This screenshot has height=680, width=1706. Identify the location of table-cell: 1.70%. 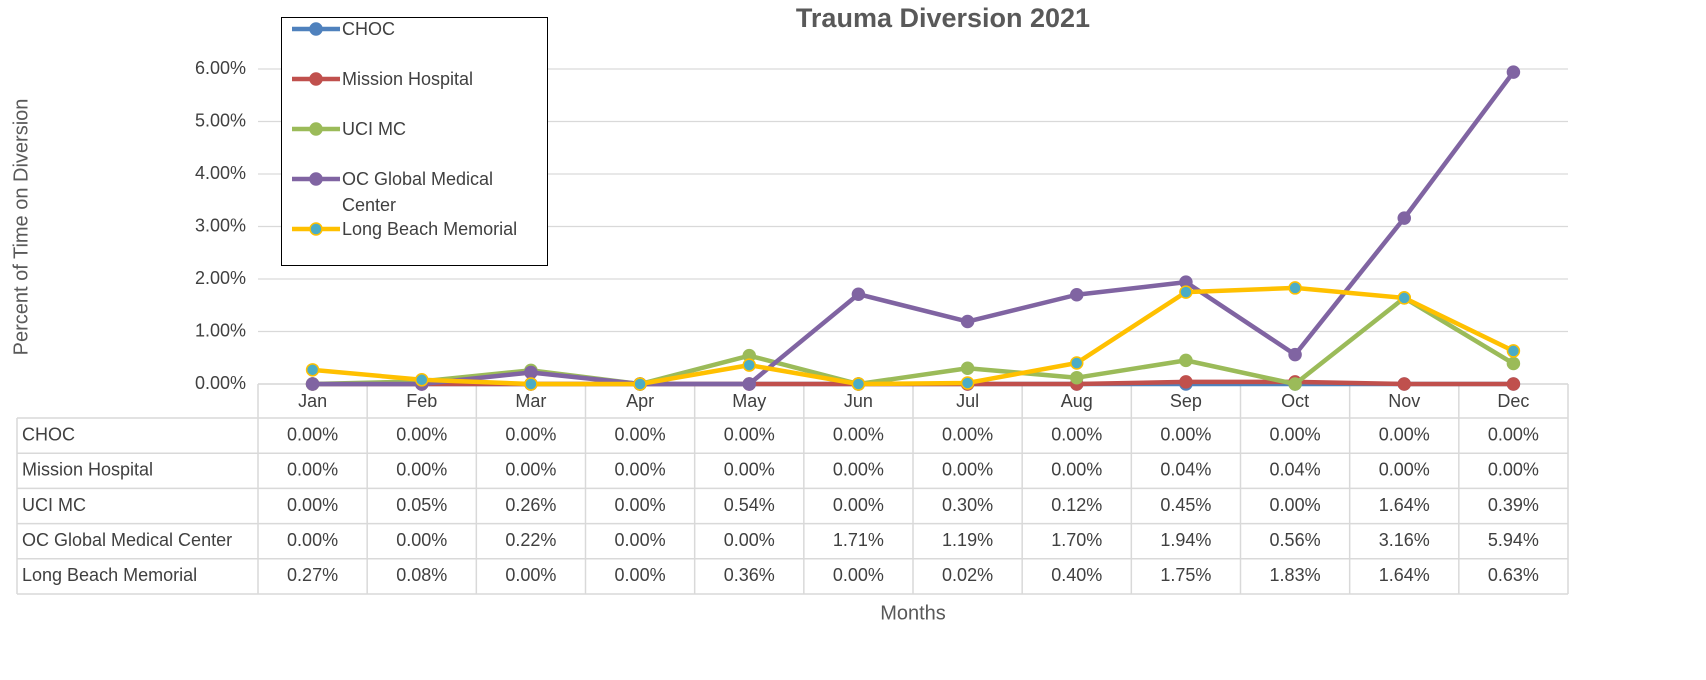
(1076, 540).